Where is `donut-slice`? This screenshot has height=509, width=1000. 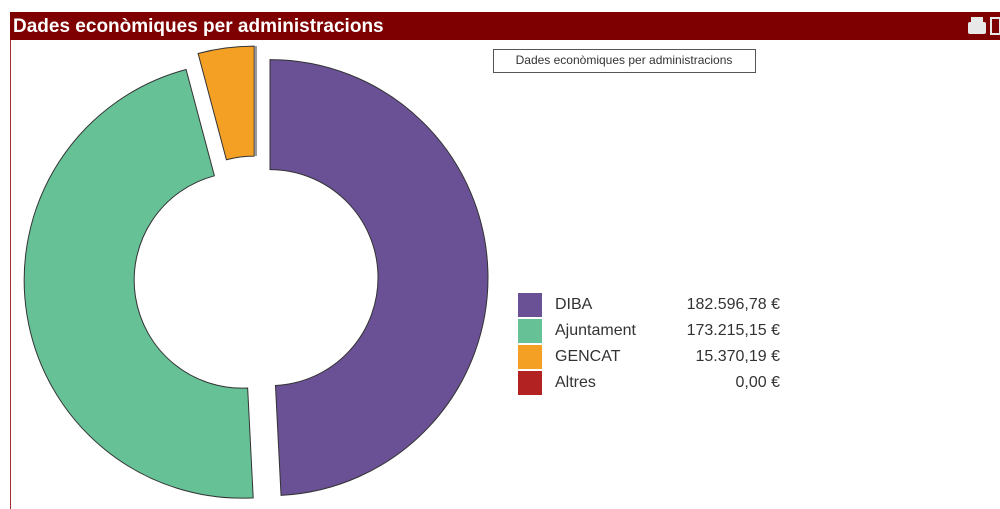 donut-slice is located at coordinates (226, 103).